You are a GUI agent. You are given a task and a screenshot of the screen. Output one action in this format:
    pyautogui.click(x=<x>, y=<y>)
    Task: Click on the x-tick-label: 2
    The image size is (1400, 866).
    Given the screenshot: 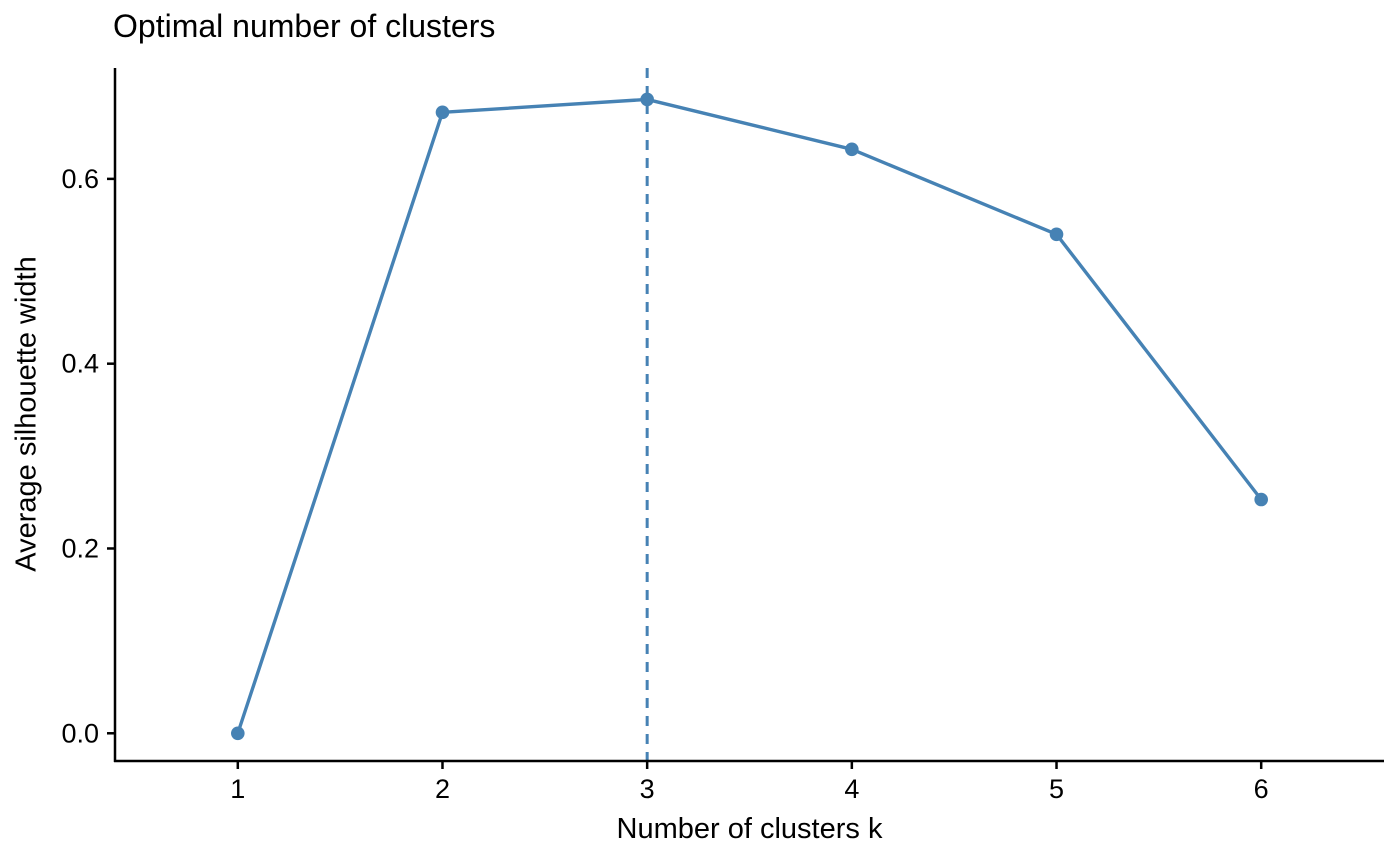 What is the action you would take?
    pyautogui.click(x=442, y=789)
    